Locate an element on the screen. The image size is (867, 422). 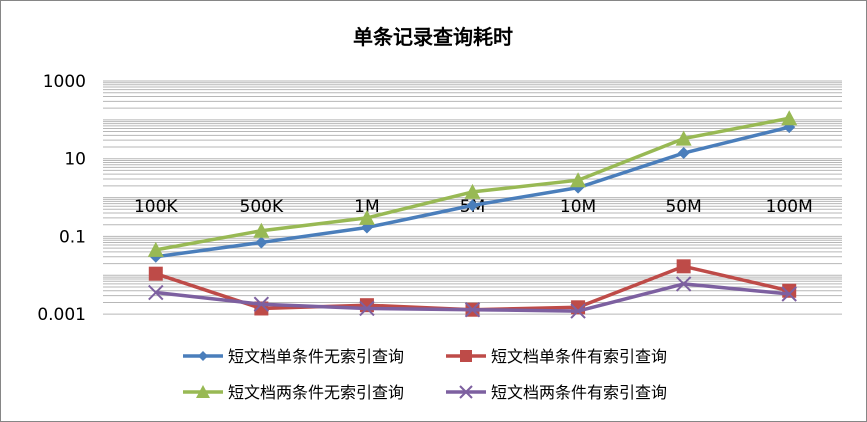
category-labels: 100K500K1M5M10M50M100M is located at coordinates (473, 207).